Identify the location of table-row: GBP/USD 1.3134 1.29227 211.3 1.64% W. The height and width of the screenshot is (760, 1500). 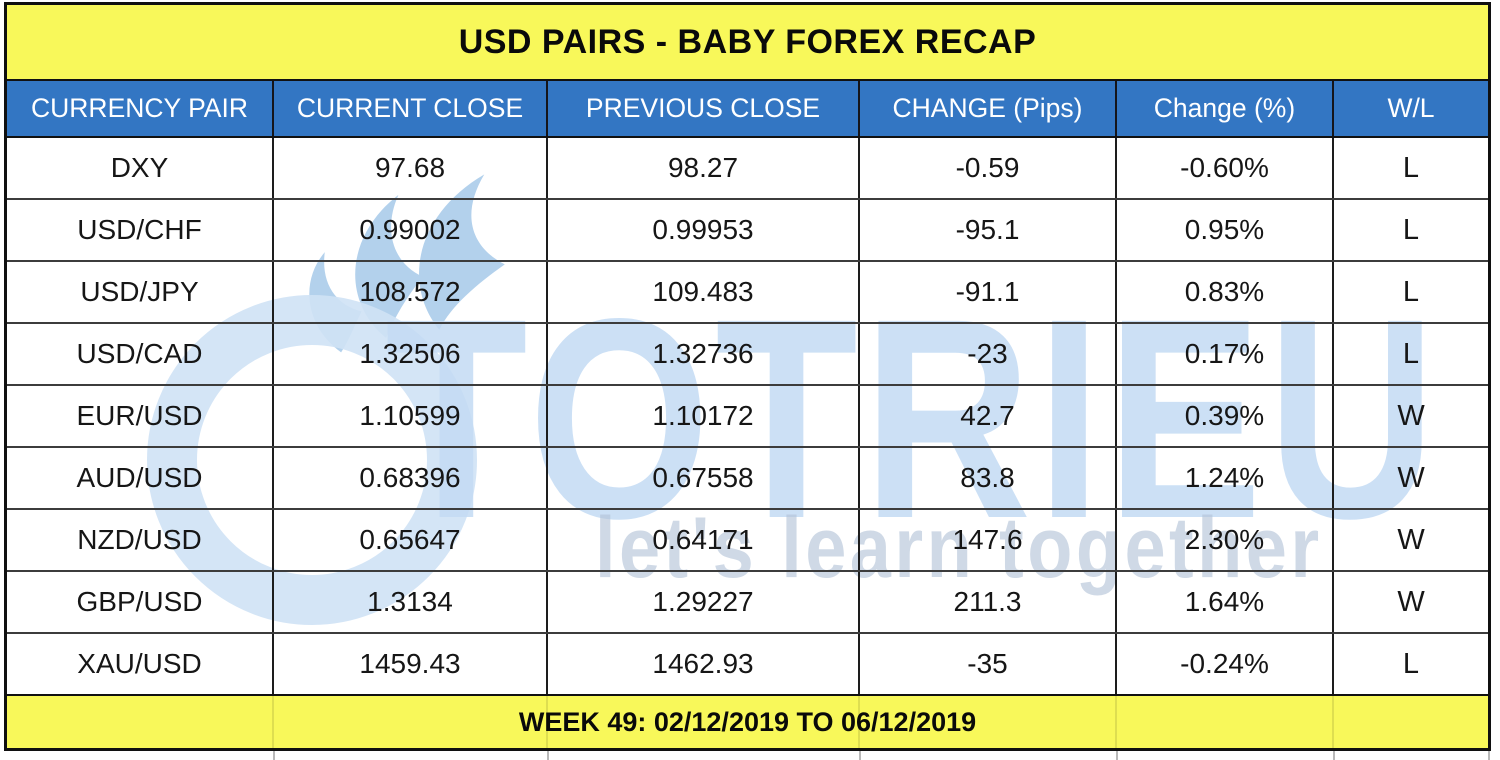
(747, 601).